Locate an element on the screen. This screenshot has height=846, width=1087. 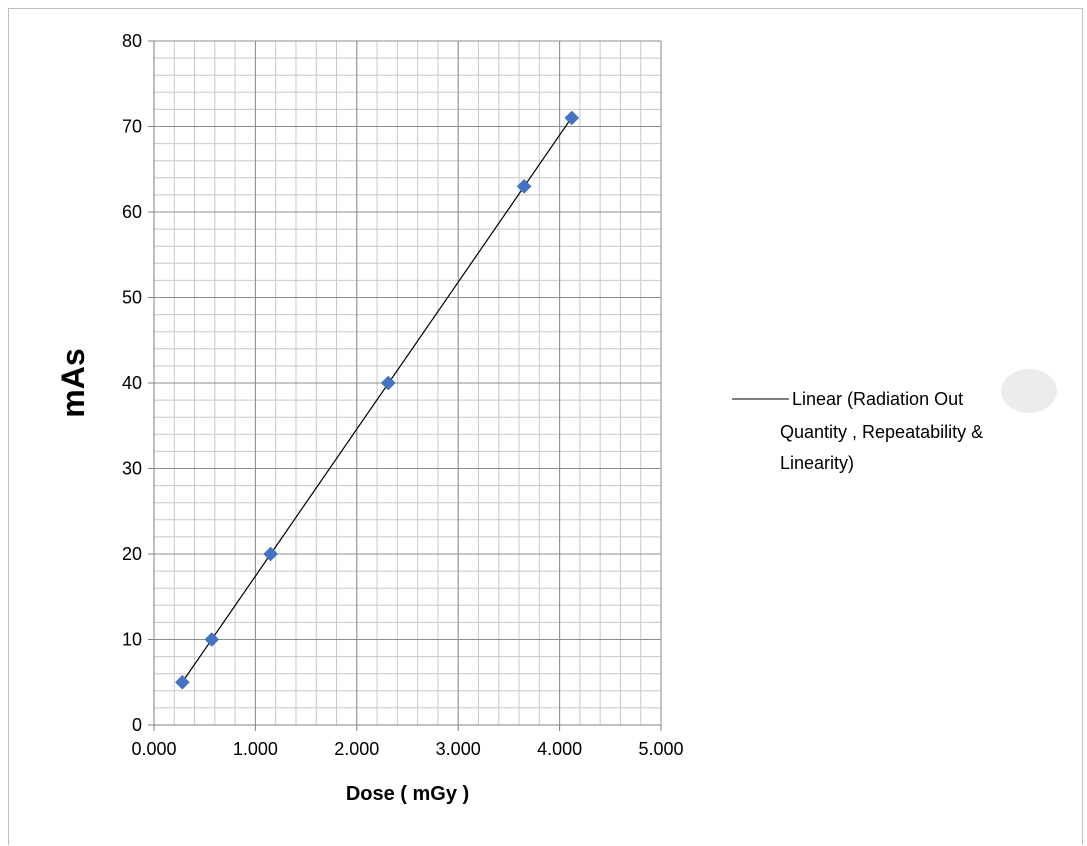
legend-text-line-1: Linear (Radiation Out is located at coordinates (877, 399).